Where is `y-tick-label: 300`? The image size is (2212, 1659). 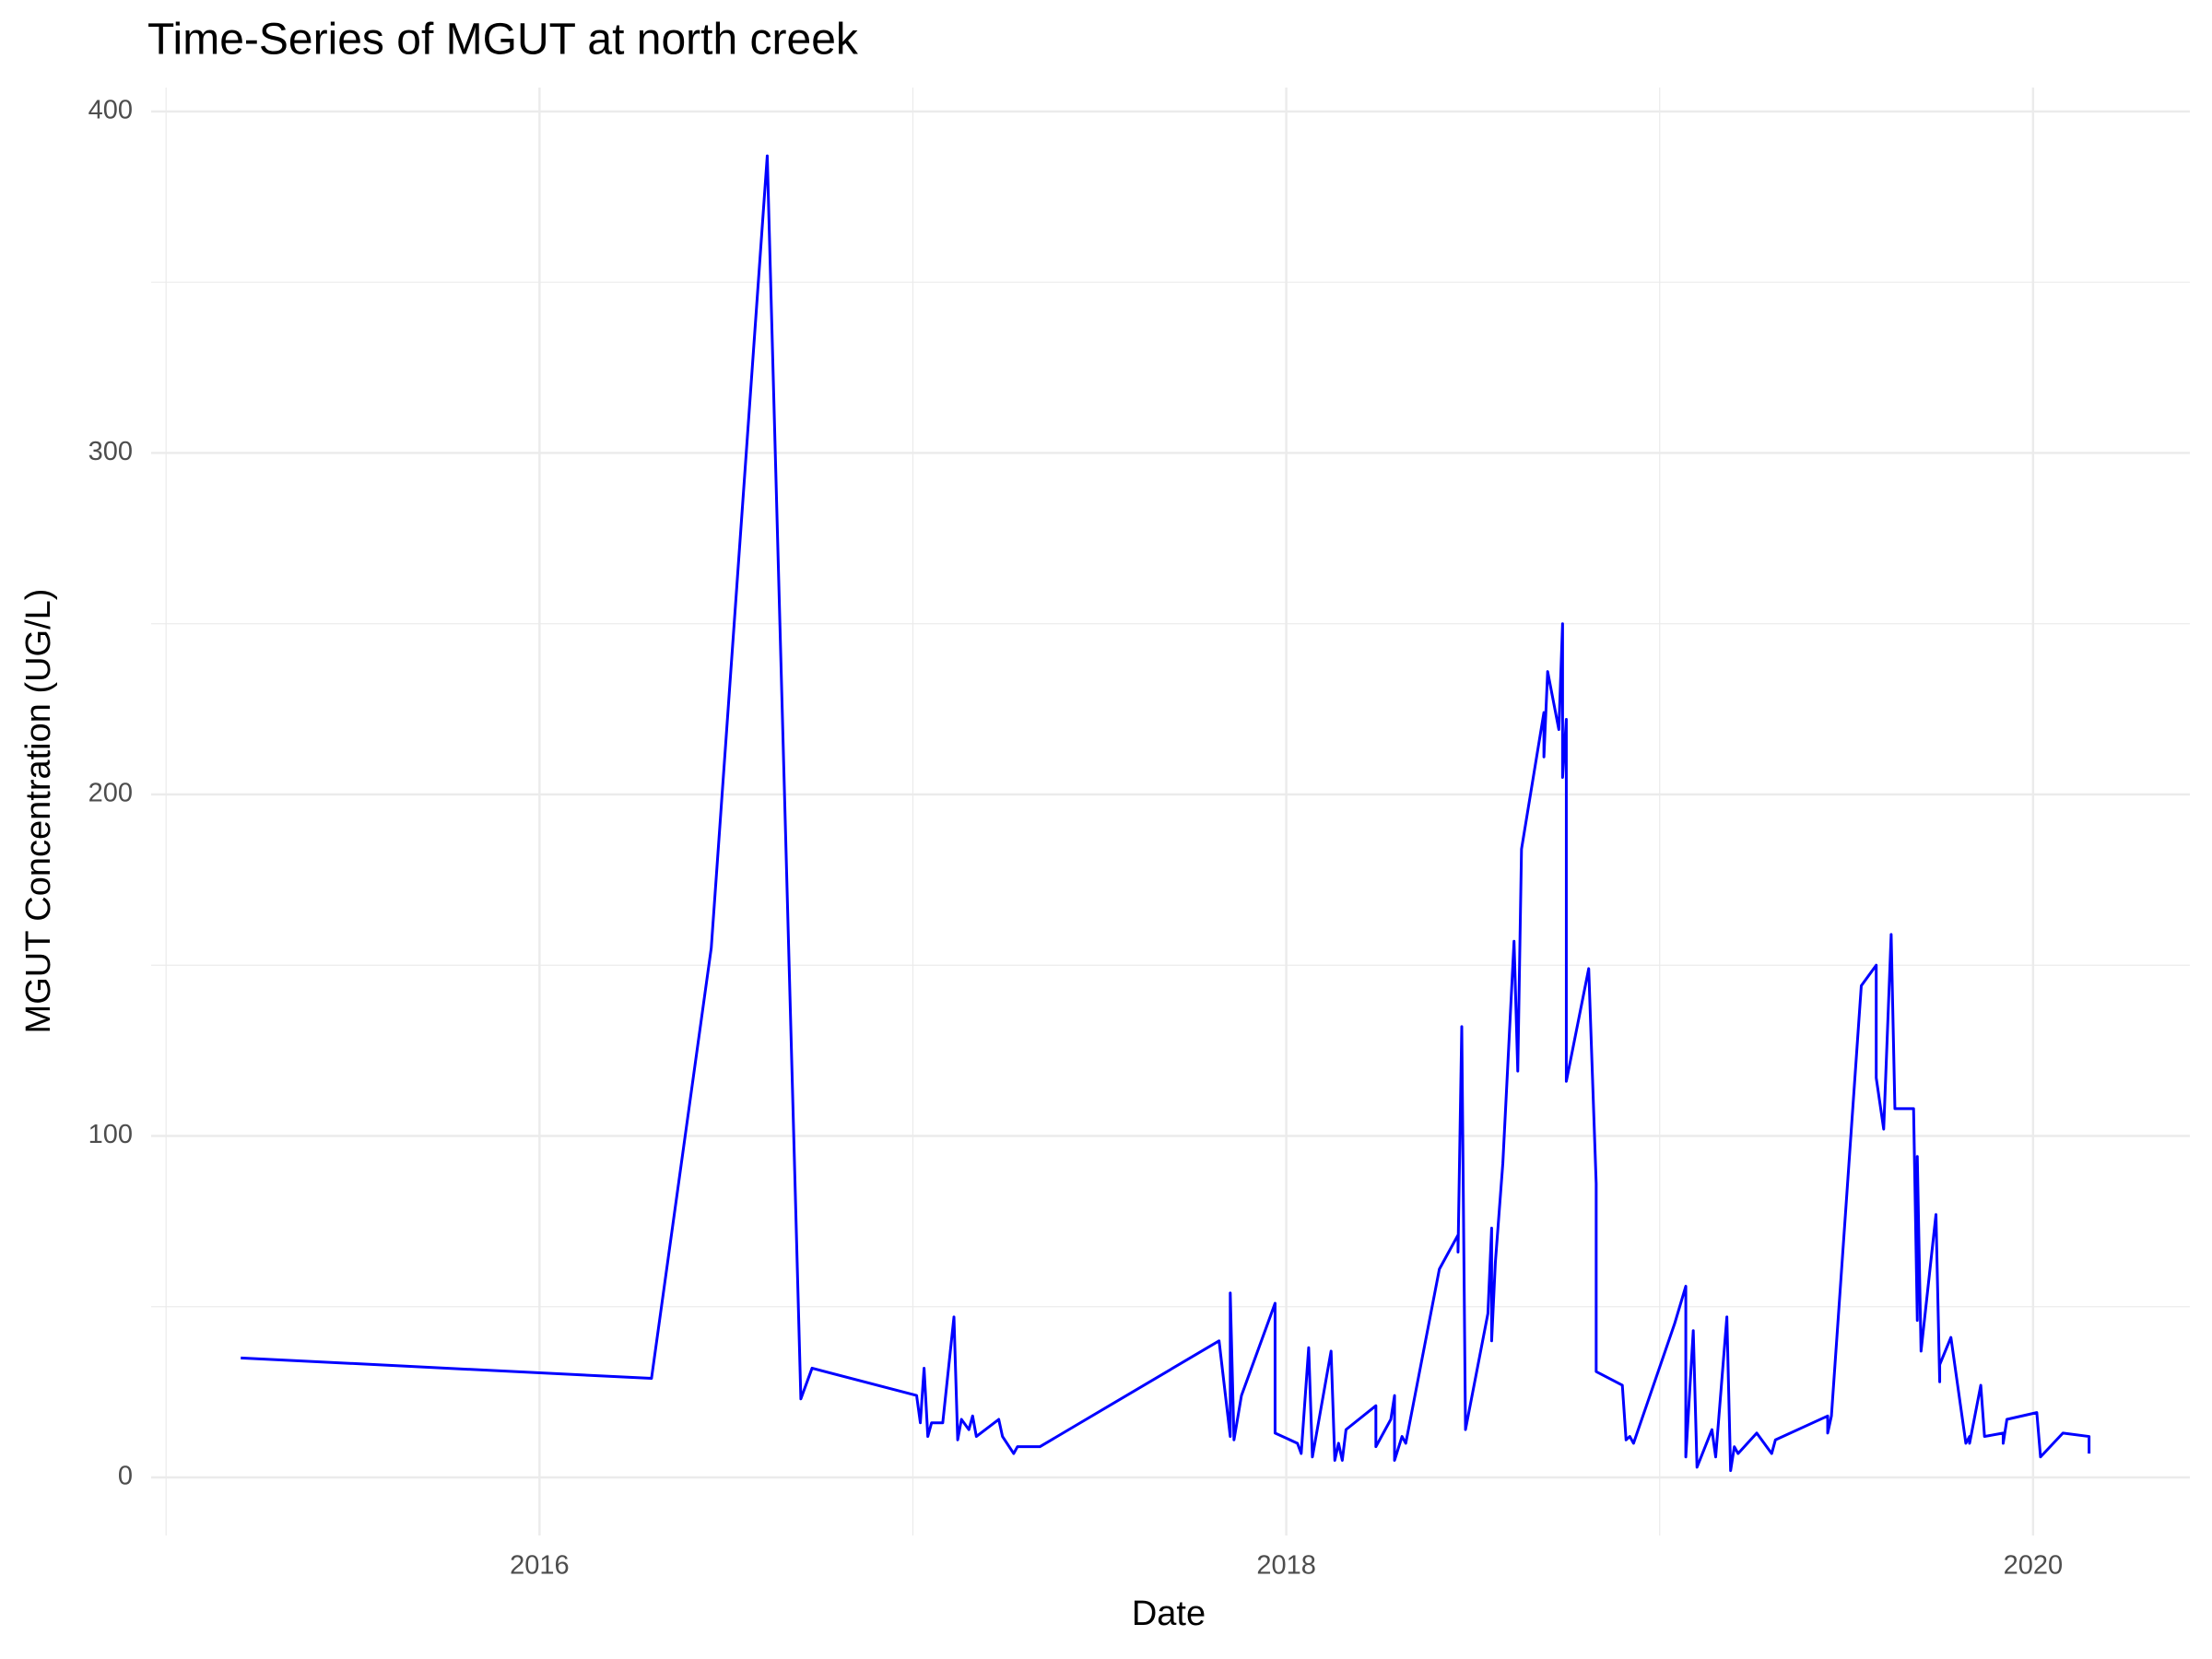 y-tick-label: 300 is located at coordinates (110, 451).